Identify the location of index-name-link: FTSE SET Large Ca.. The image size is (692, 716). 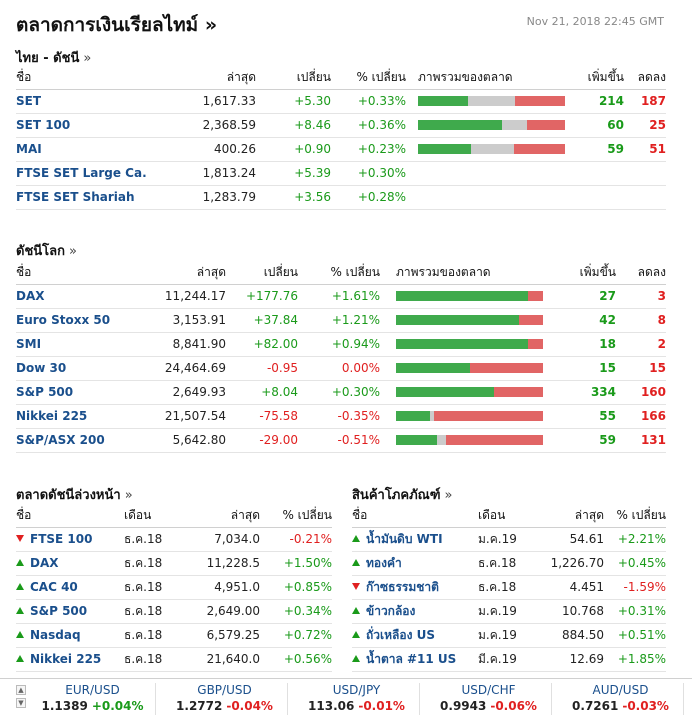
(91, 173).